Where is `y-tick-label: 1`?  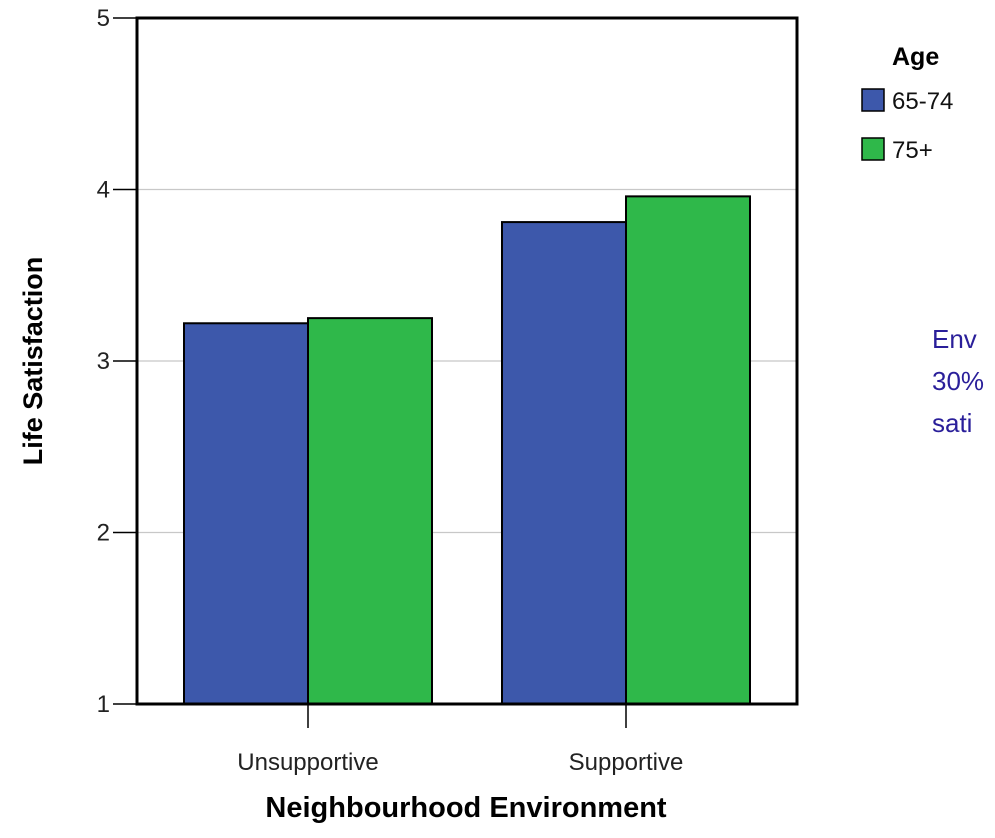 y-tick-label: 1 is located at coordinates (103, 704).